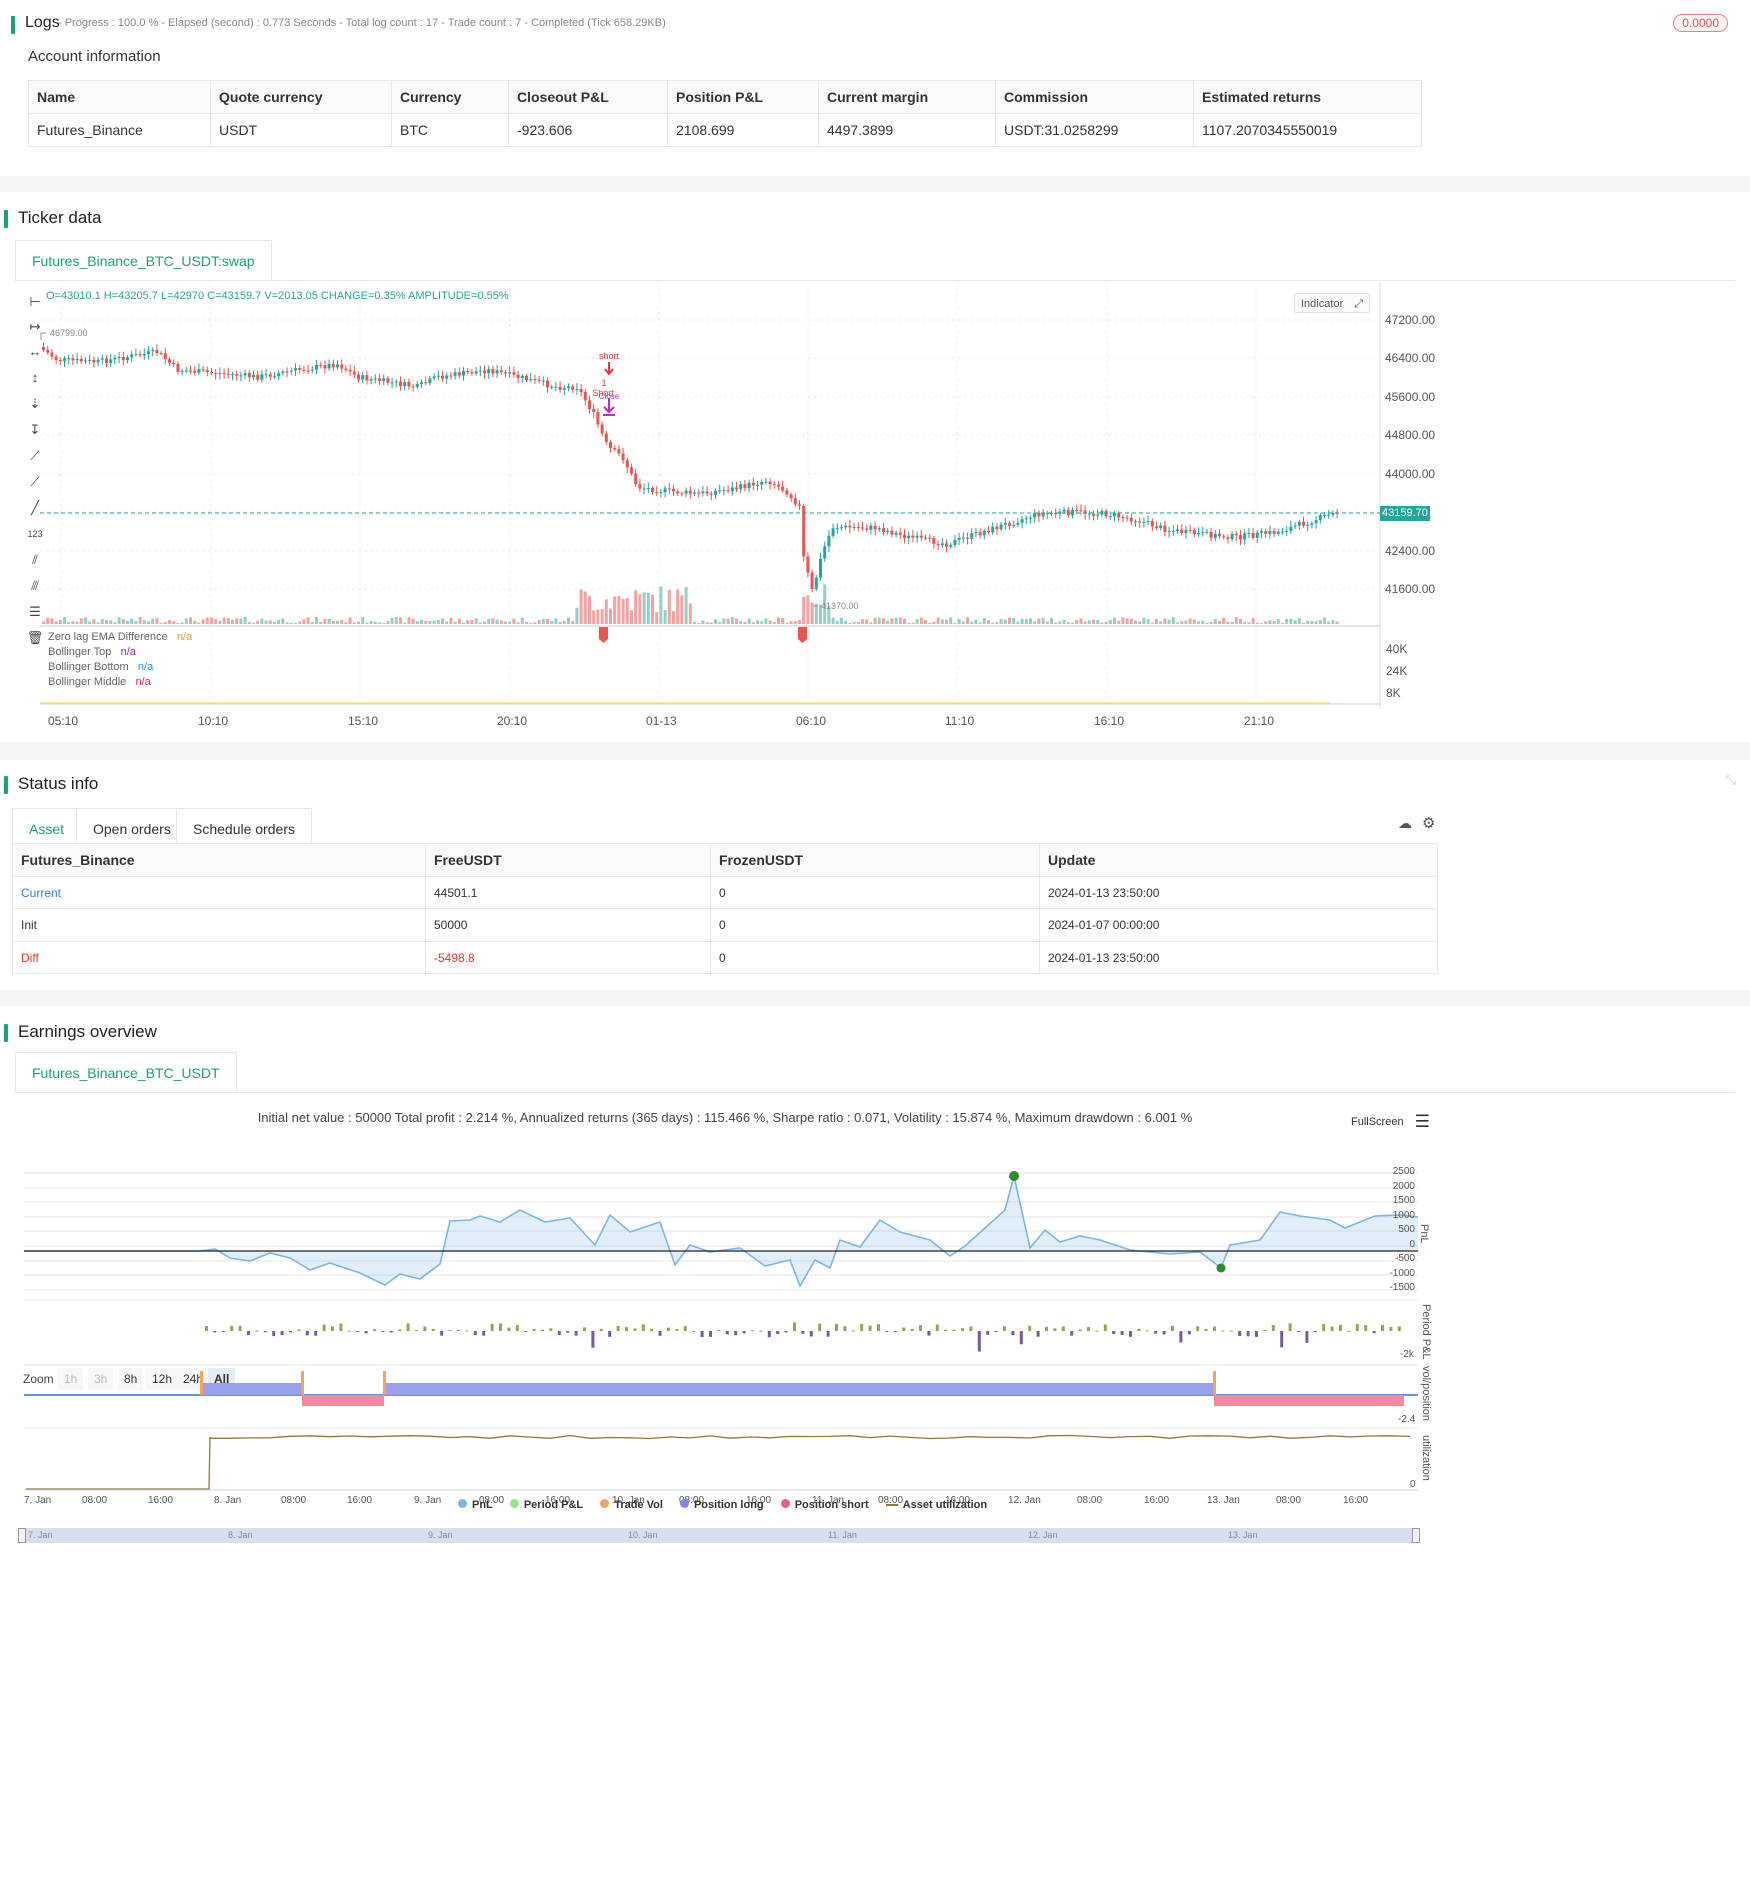 The height and width of the screenshot is (1890, 1750). What do you see at coordinates (131, 1379) in the screenshot?
I see `zoom-8h-button: 8h` at bounding box center [131, 1379].